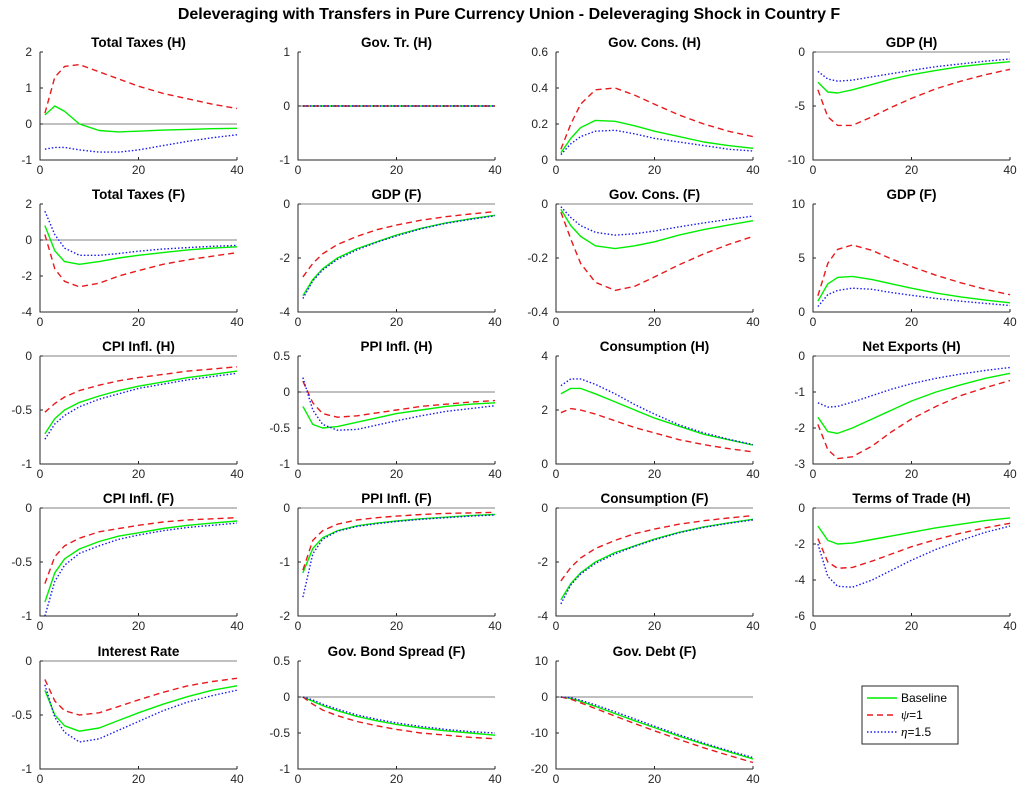 The width and height of the screenshot is (1021, 798). Describe the element at coordinates (654, 346) in the screenshot. I see `panel-title: Consumption (H)` at that location.